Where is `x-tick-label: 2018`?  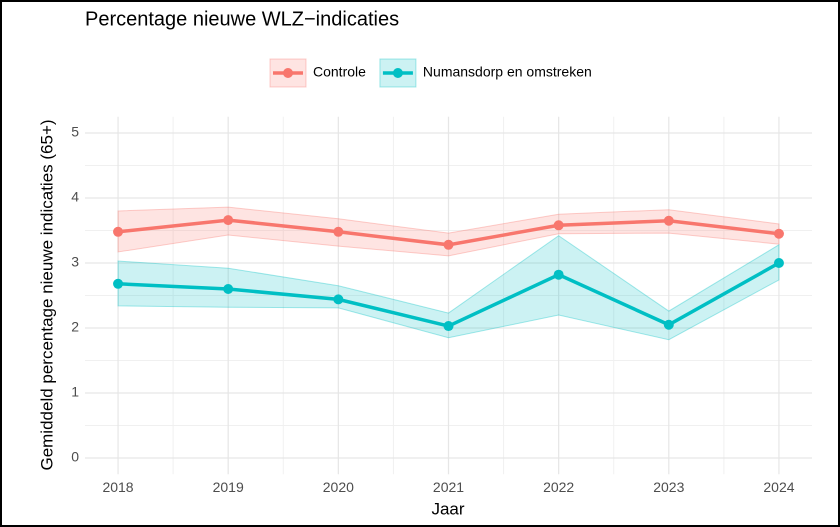
x-tick-label: 2018 is located at coordinates (117, 487).